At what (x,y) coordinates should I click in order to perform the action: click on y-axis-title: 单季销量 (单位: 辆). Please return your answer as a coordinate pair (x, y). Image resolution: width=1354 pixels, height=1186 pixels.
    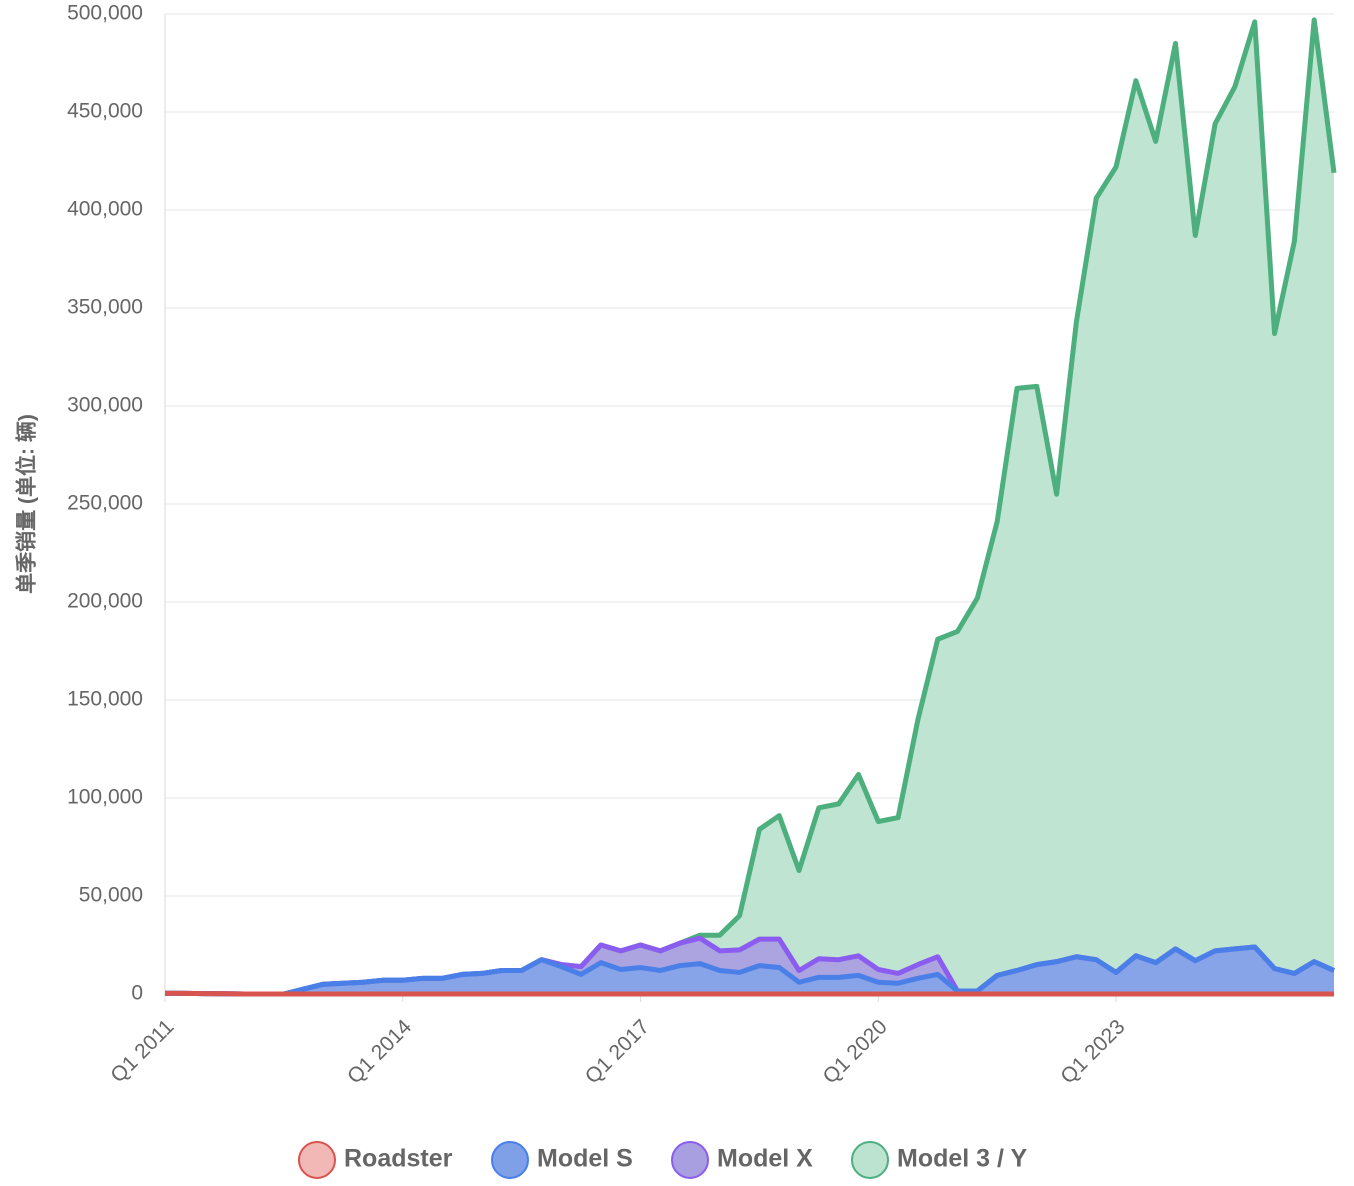
    Looking at the image, I should click on (27, 504).